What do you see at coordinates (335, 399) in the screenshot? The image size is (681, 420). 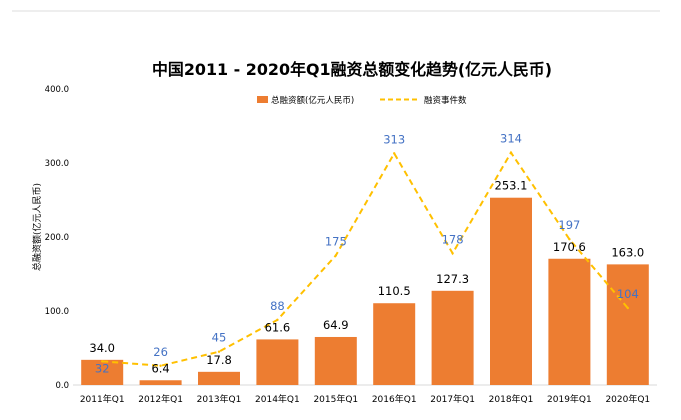 I see `x-tick-label: 2015年Q1` at bounding box center [335, 399].